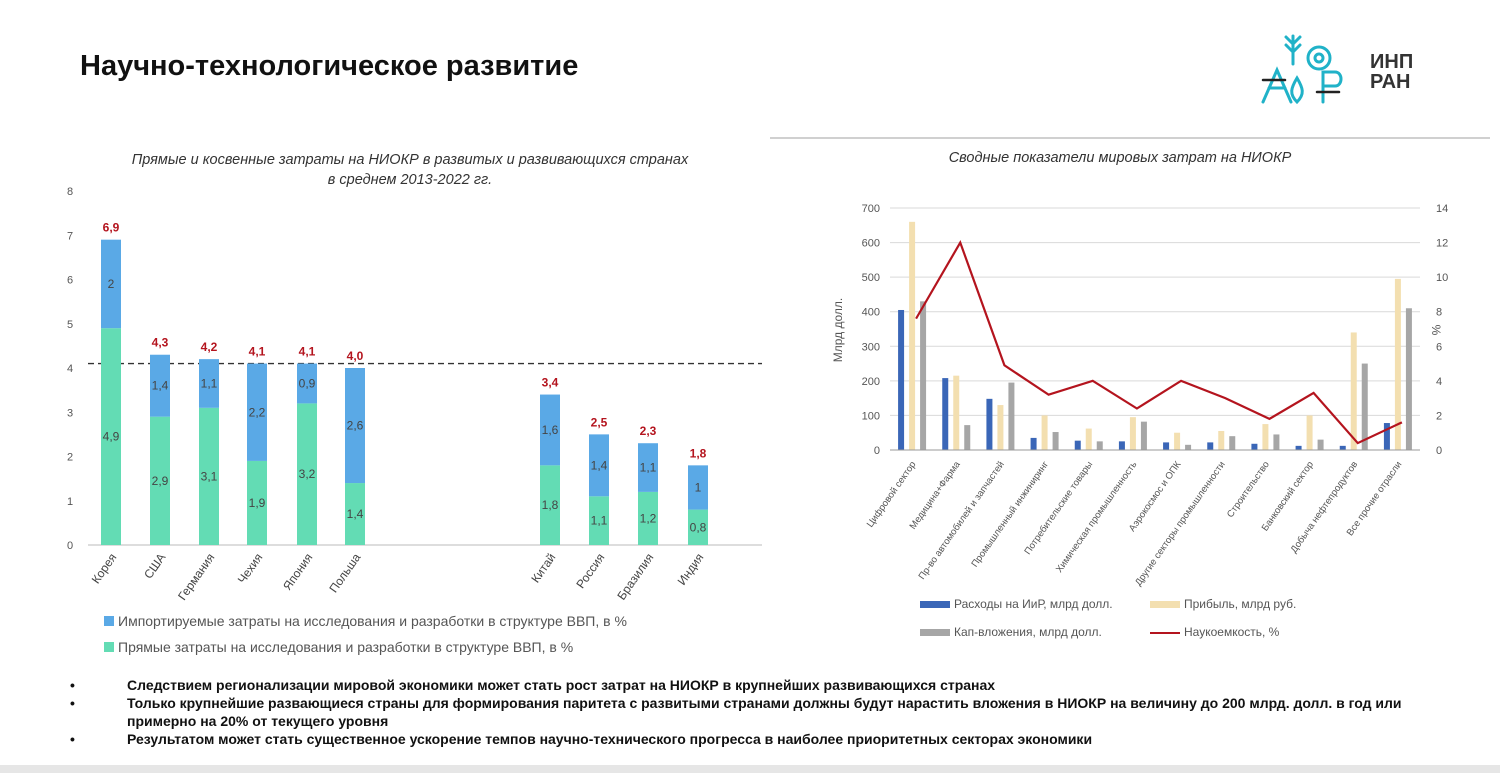 The image size is (1500, 773). I want to click on bar-direct-label: 1,1, so click(599, 521).